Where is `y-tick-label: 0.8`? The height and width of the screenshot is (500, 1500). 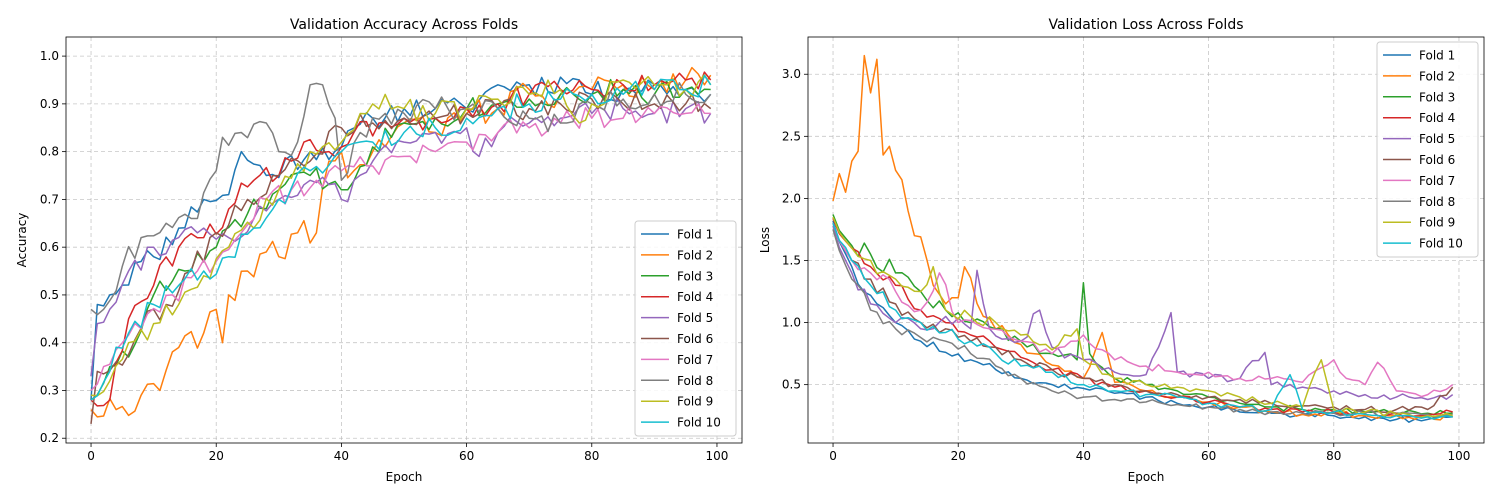
y-tick-label: 0.8 is located at coordinates (49, 152).